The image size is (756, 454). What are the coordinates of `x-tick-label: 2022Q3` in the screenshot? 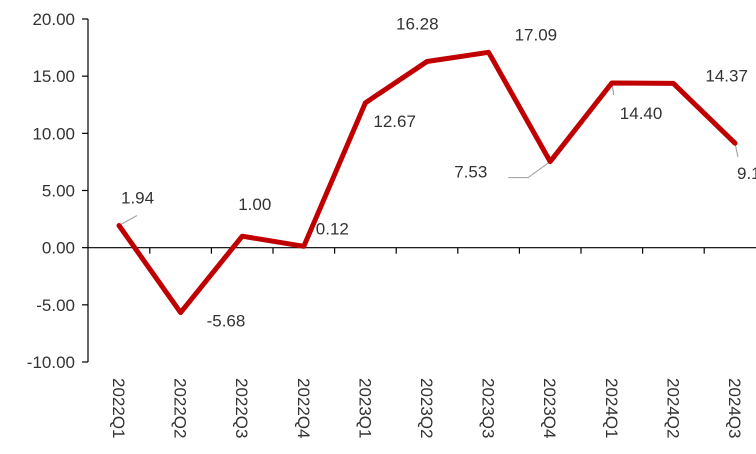 It's located at (241, 408).